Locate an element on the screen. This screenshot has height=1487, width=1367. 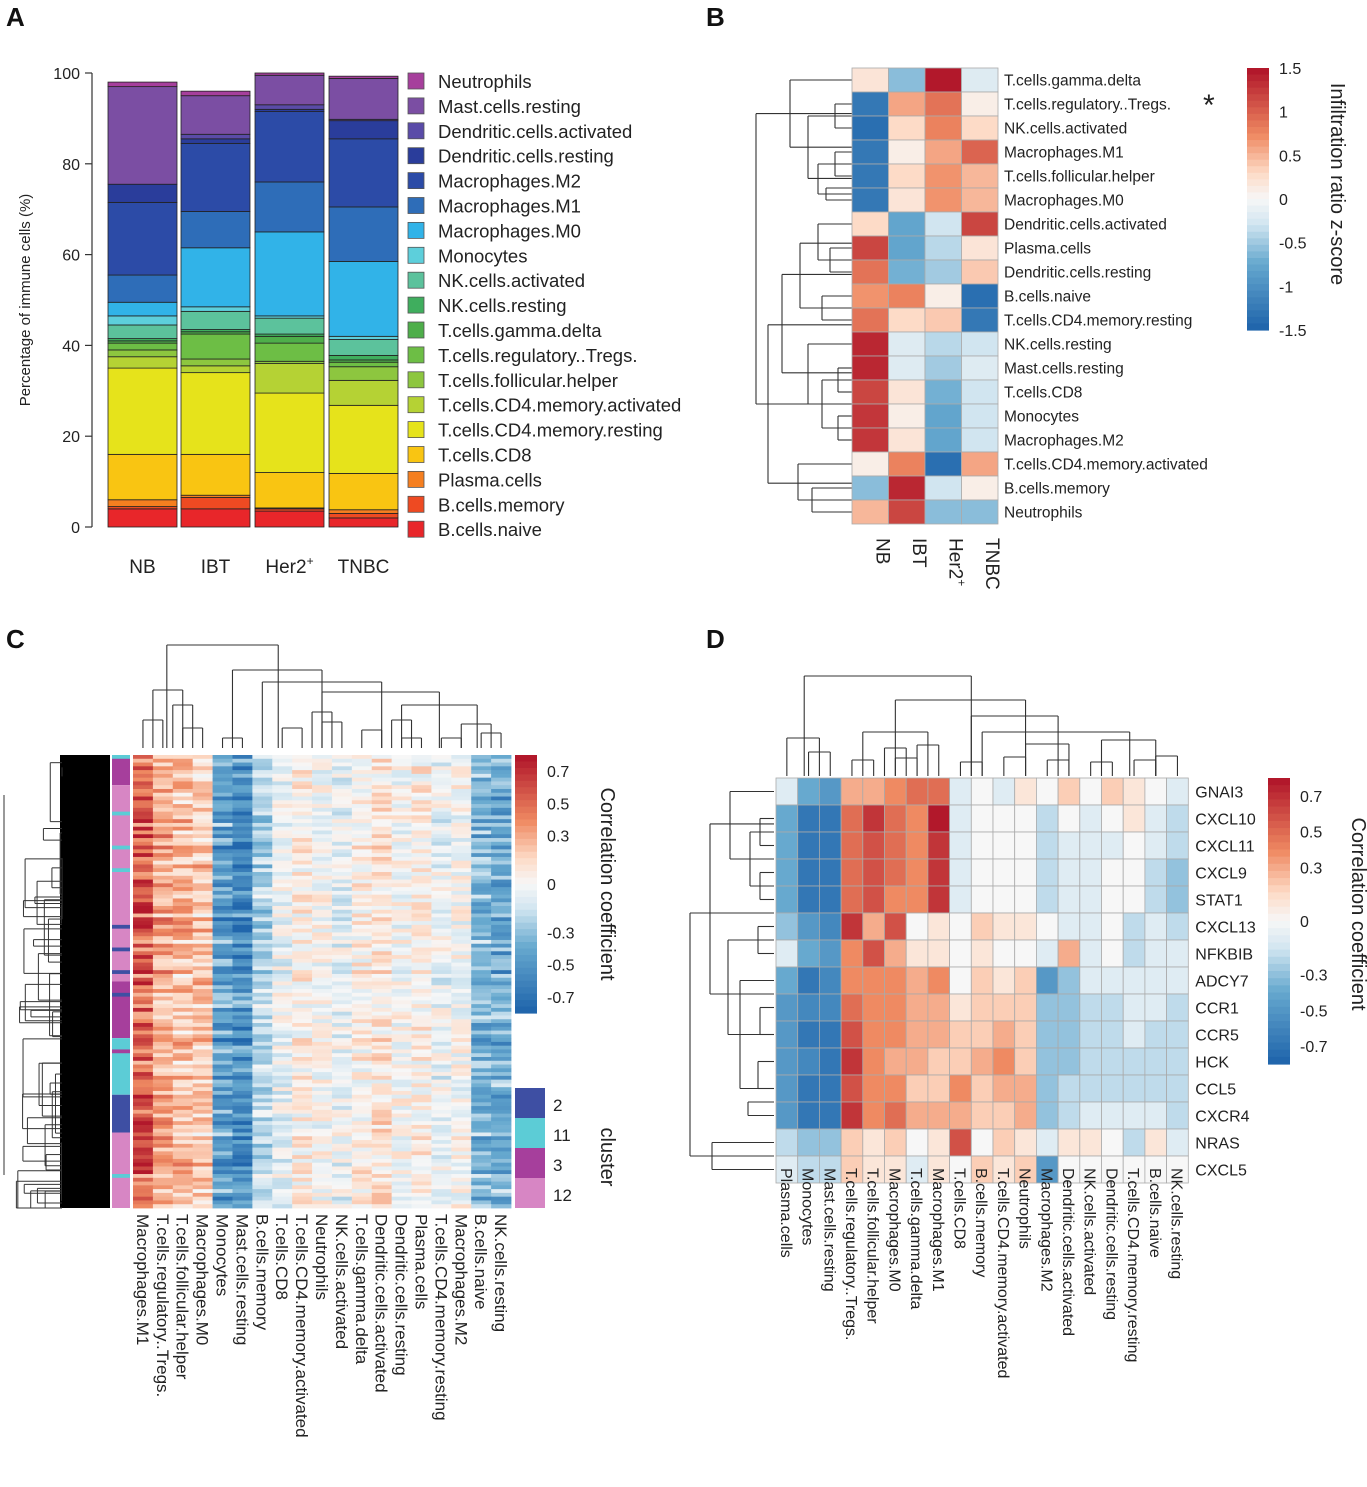
row-label: CCR5 is located at coordinates (1217, 1035).